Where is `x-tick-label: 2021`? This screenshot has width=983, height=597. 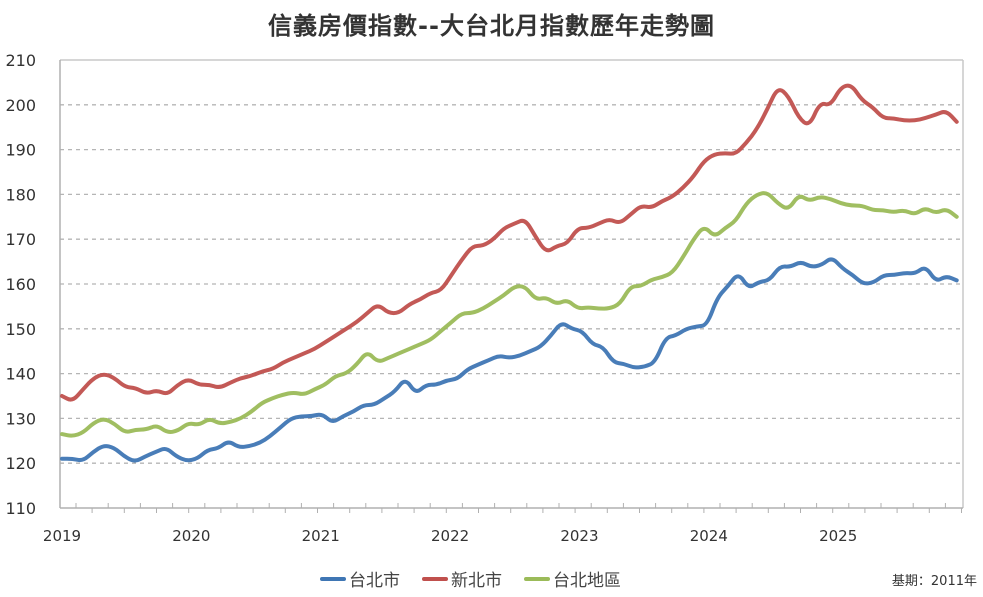
x-tick-label: 2021 is located at coordinates (321, 536).